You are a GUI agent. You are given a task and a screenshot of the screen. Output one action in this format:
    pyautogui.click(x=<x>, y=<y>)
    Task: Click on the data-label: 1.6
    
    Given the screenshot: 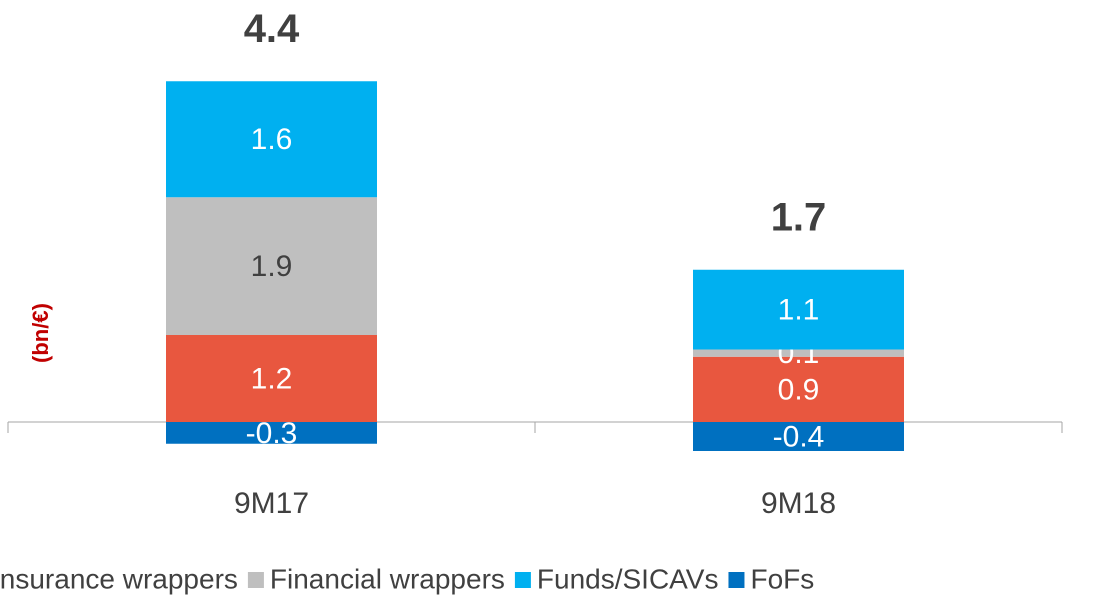 What is the action you would take?
    pyautogui.click(x=272, y=139)
    